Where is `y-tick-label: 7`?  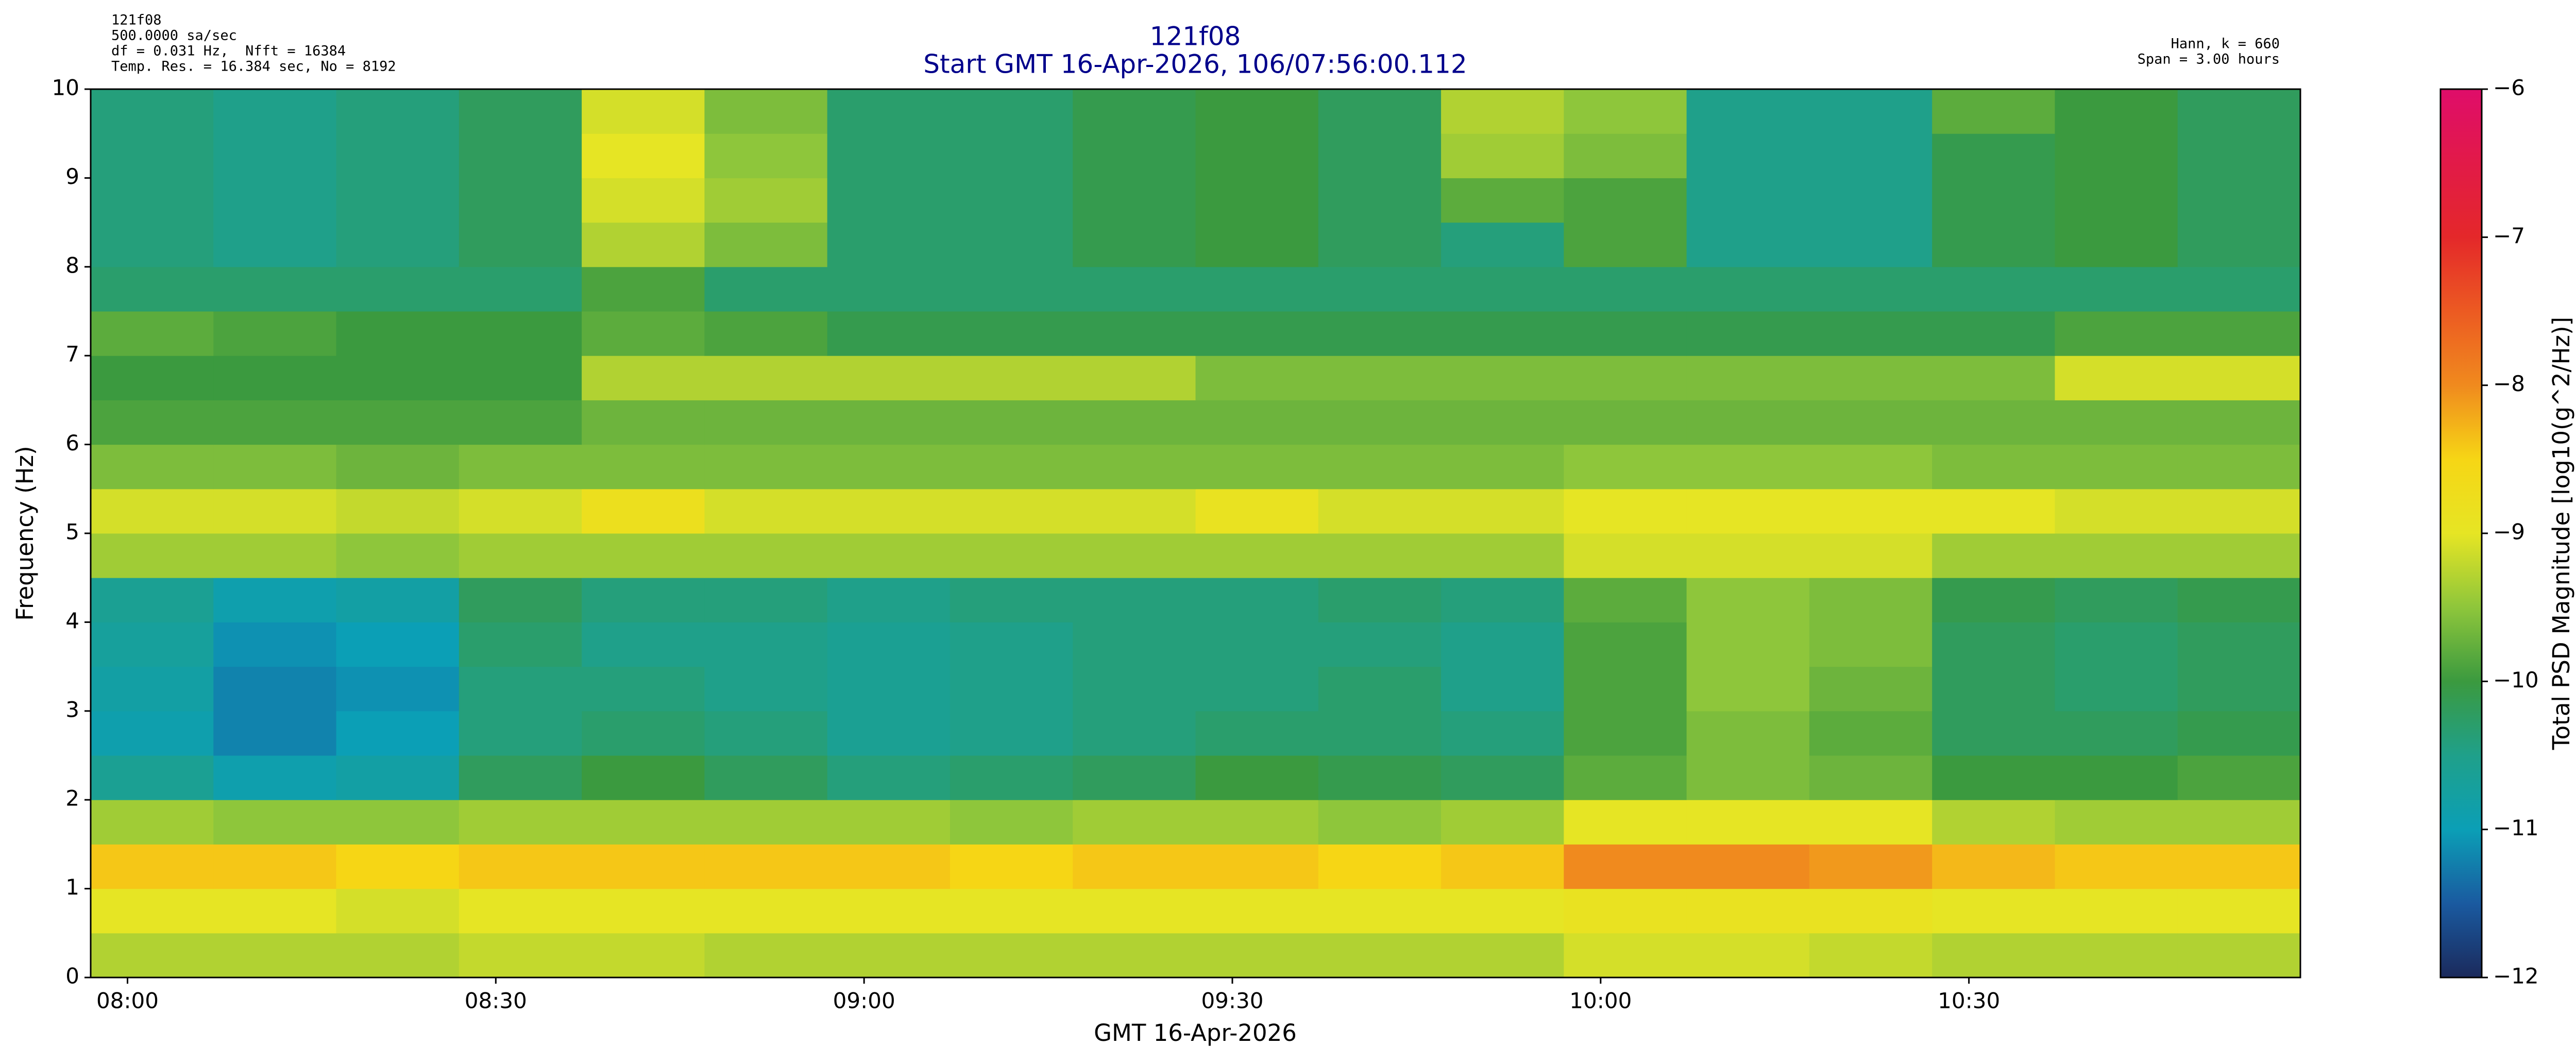 y-tick-label: 7 is located at coordinates (72, 354).